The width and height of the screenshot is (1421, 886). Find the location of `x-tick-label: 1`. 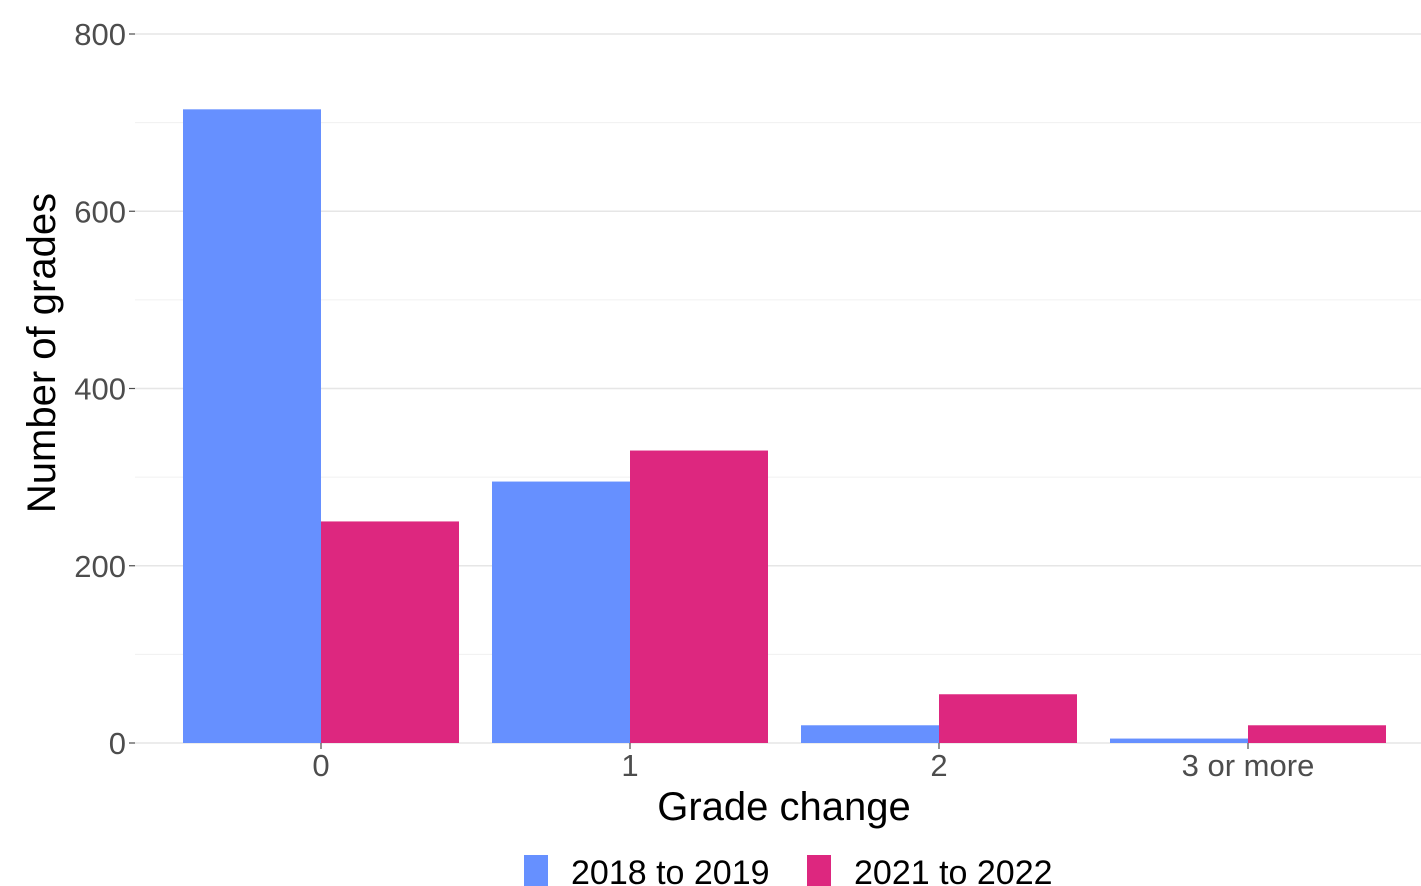

x-tick-label: 1 is located at coordinates (629, 765).